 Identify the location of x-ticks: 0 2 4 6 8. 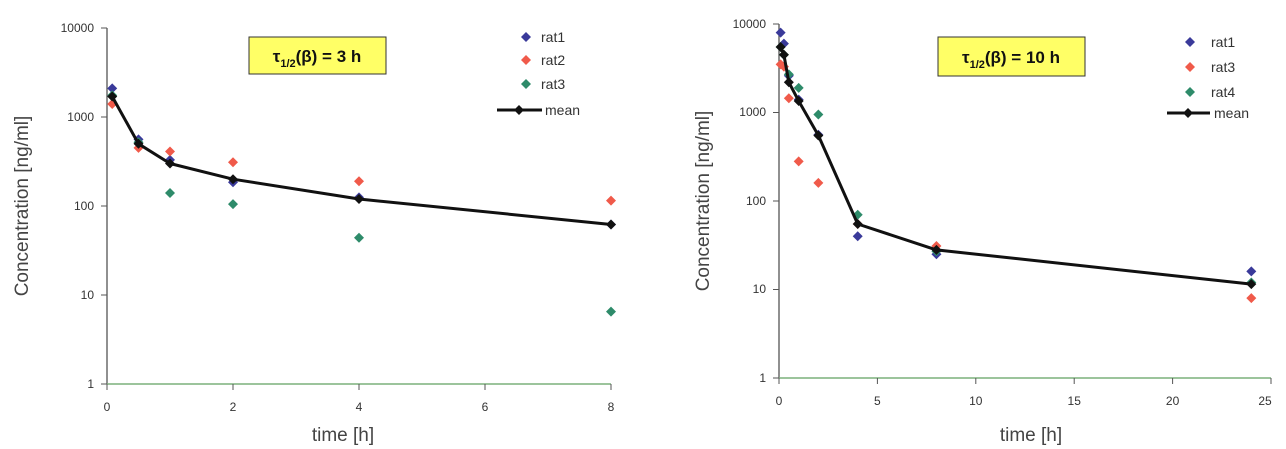
(359, 399).